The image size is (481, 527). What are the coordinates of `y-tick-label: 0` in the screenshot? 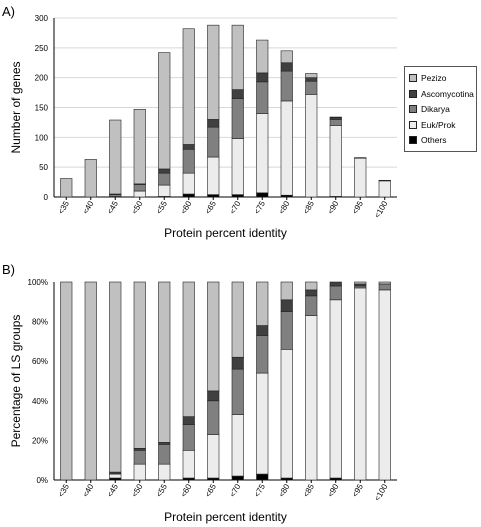 It's located at (46, 197).